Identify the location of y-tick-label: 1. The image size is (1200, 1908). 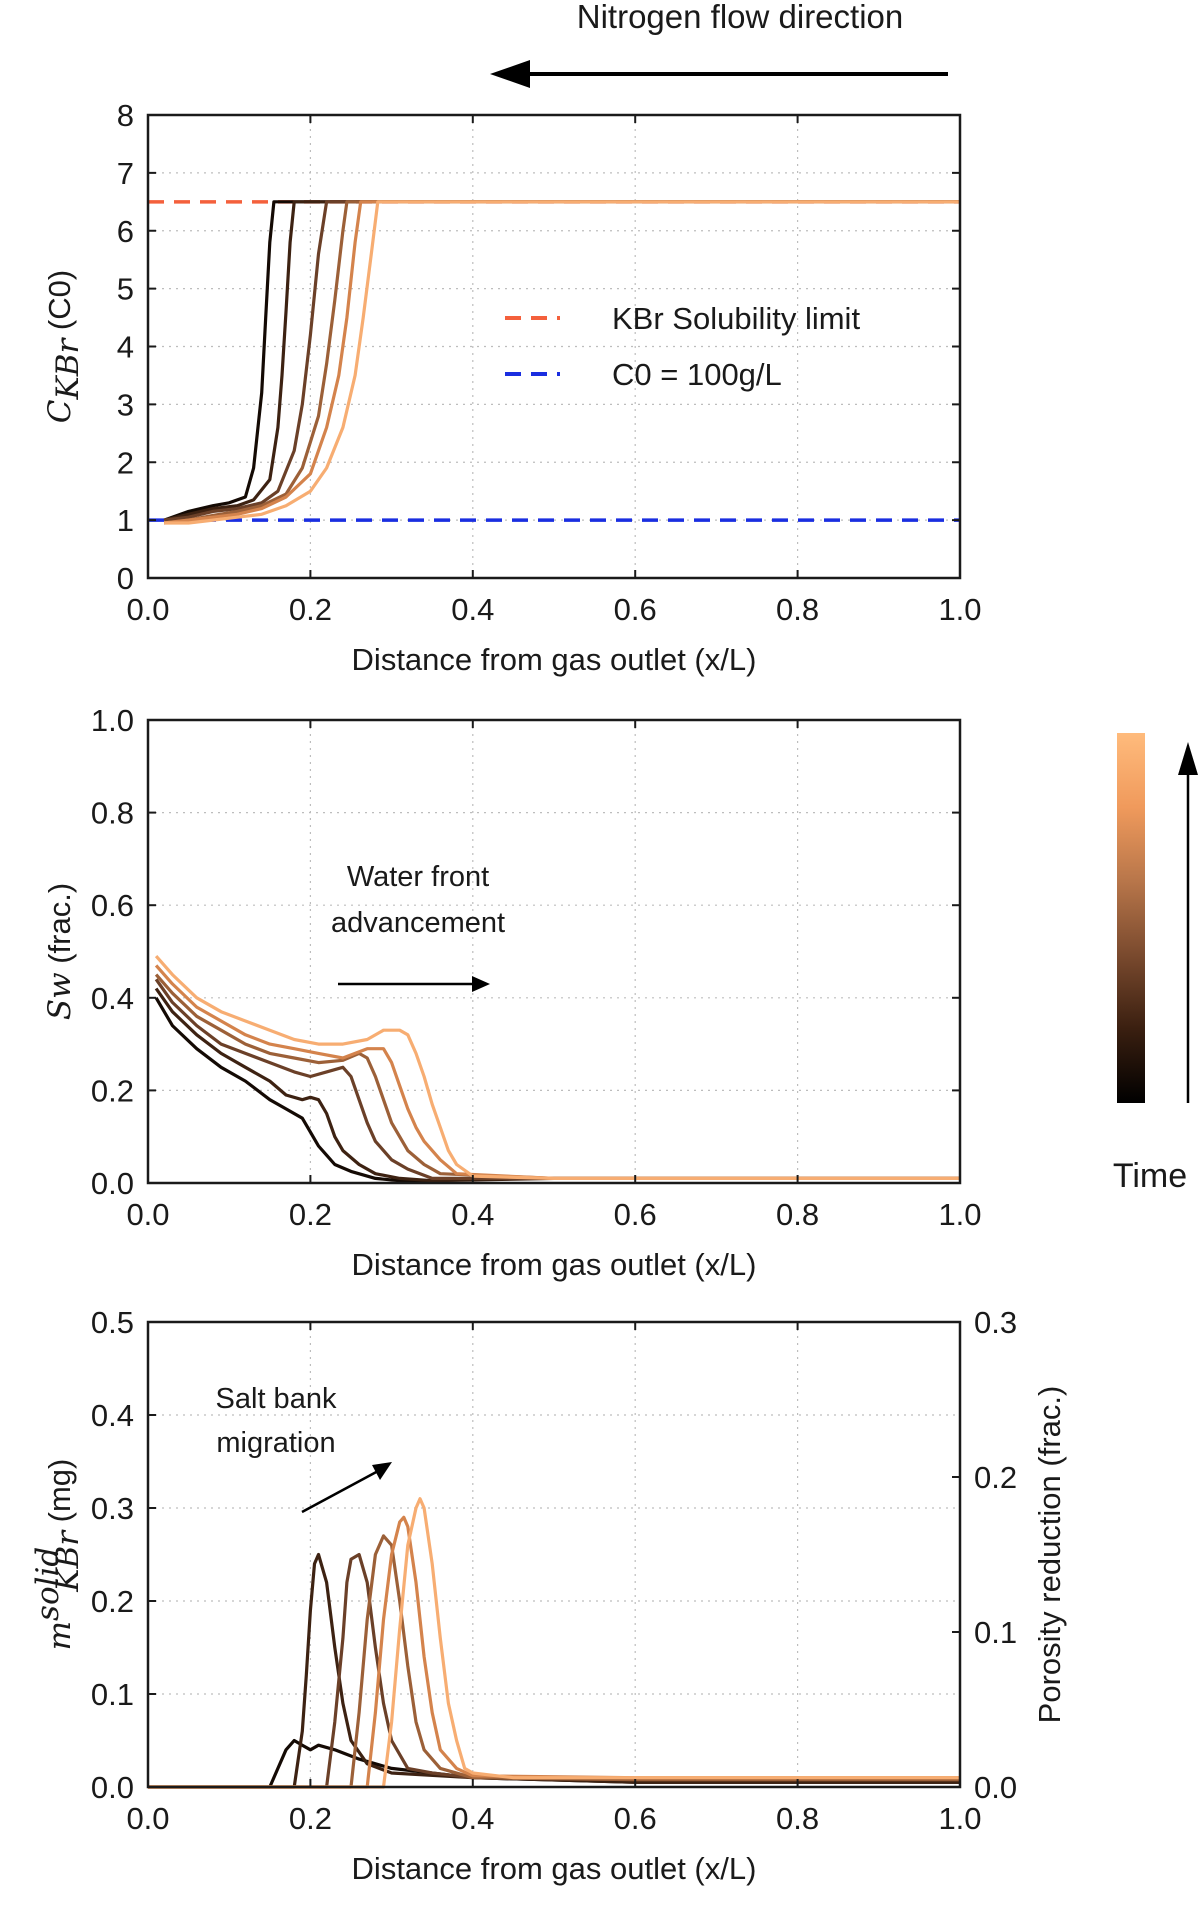
(125, 520).